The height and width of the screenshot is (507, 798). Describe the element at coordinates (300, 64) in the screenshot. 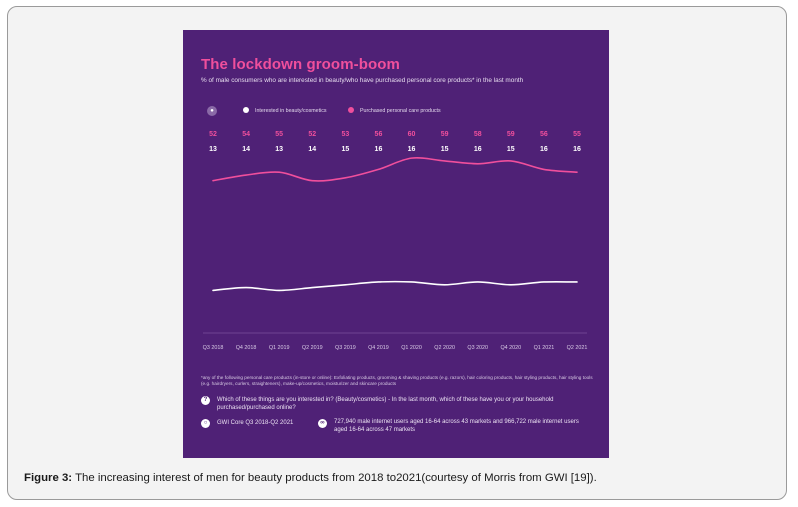

I see `chart-title: The lockdown groom-boom` at that location.